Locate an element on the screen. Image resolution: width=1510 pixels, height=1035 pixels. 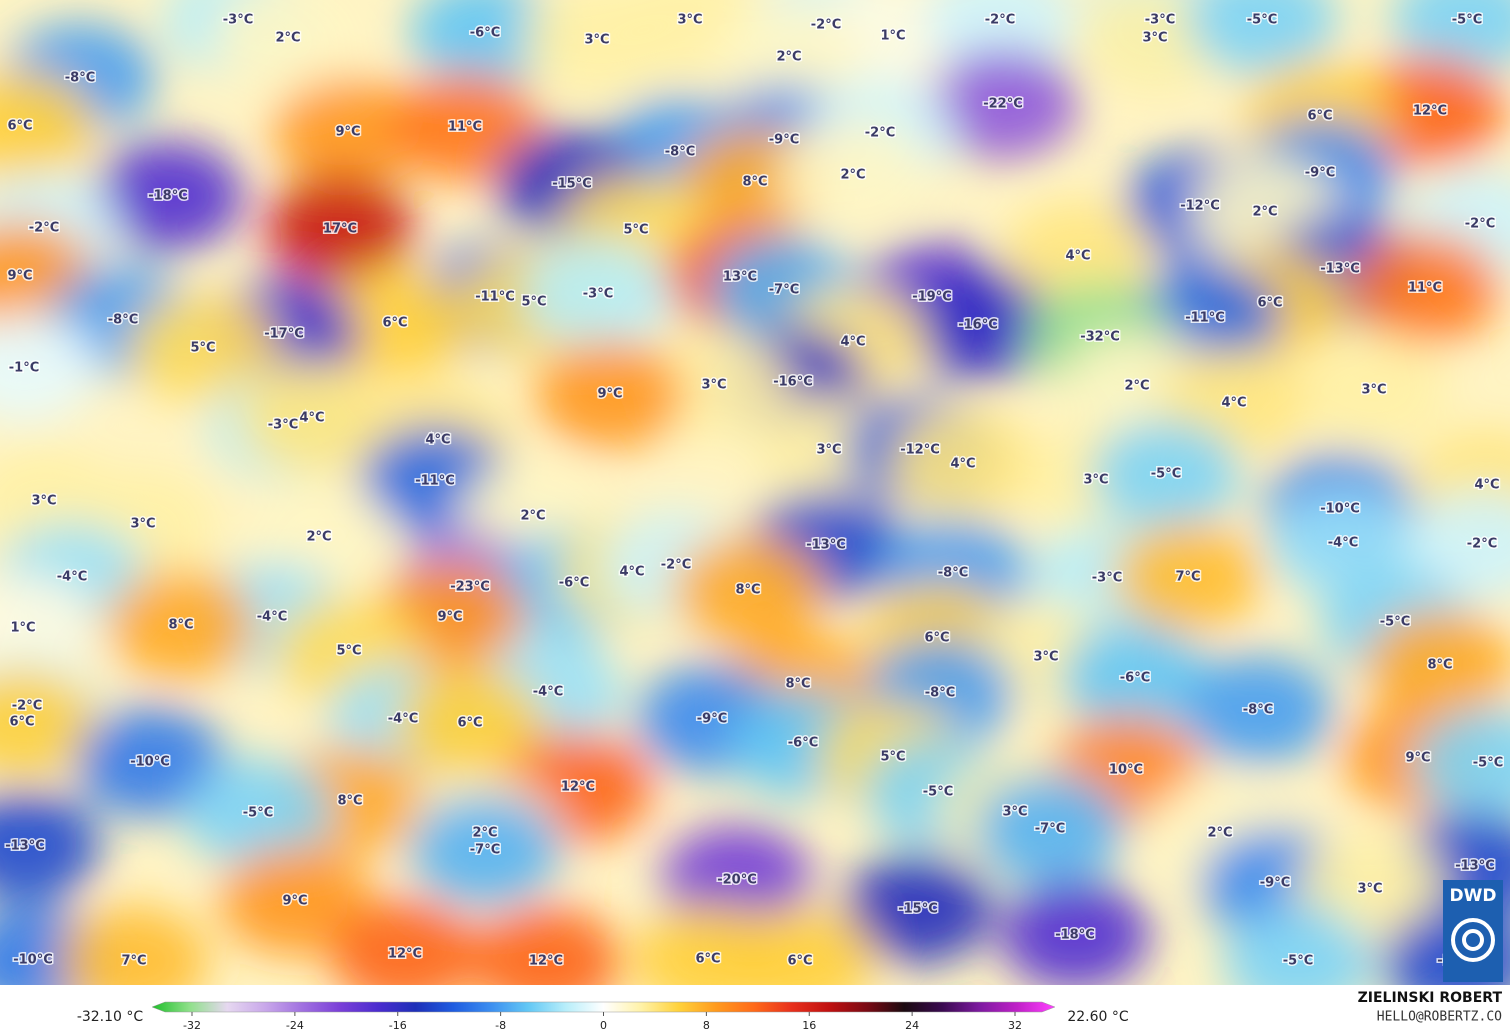
colorbar-tick-label: 24 is located at coordinates (912, 1025).